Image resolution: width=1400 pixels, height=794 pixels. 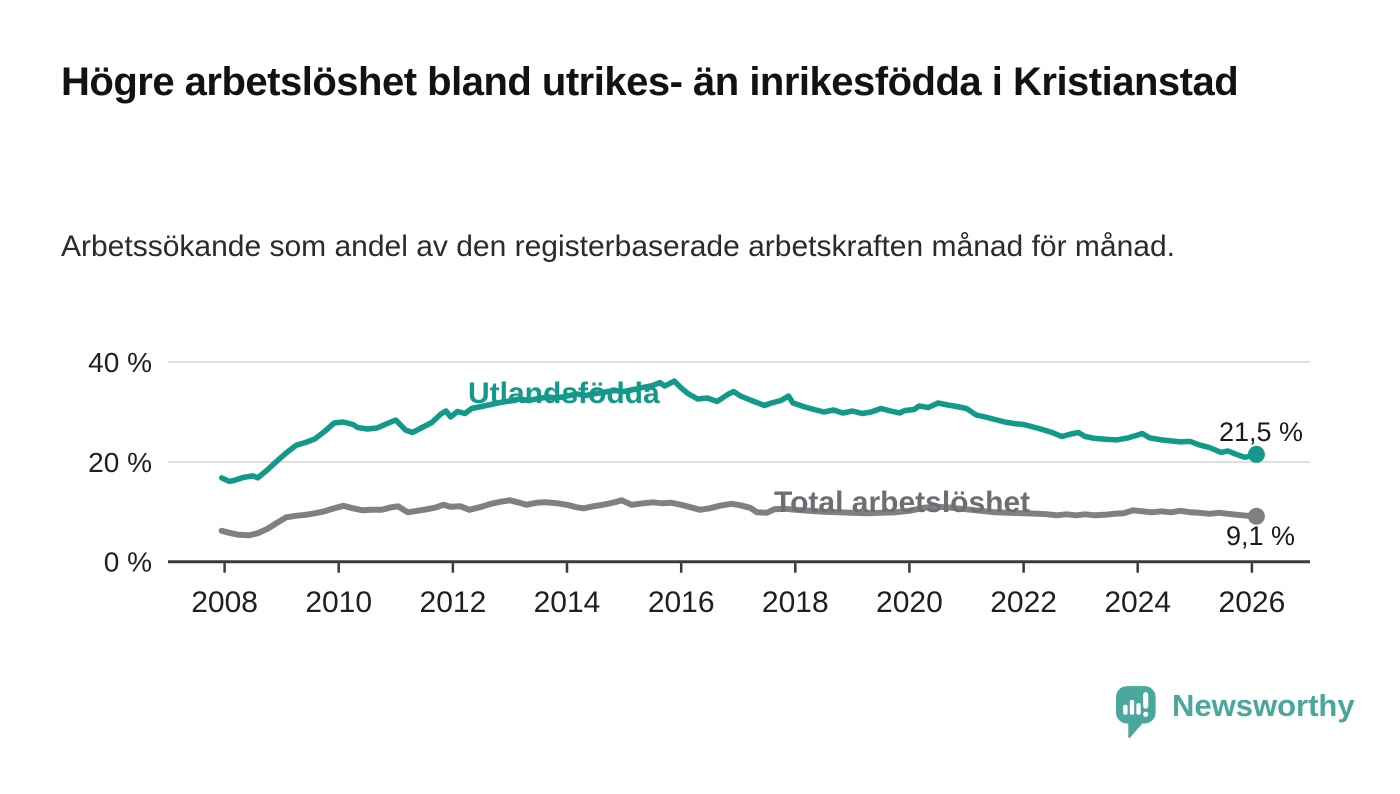 I want to click on end-value-total-arbetsloshet: 9,1 %, so click(x=1261, y=536).